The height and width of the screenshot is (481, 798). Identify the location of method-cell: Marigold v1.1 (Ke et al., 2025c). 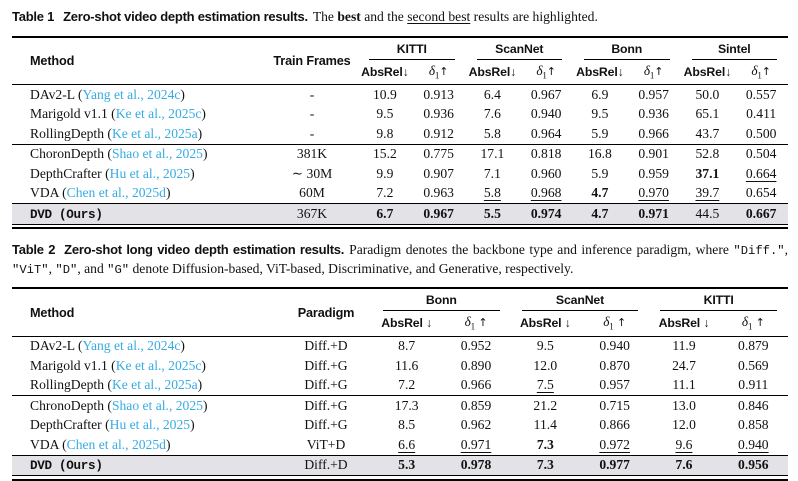
(139, 115).